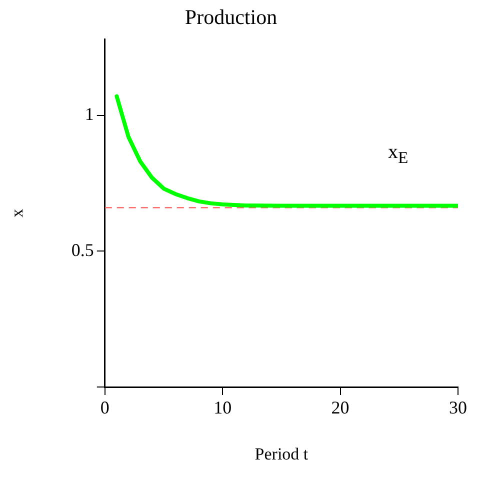 Image resolution: width=478 pixels, height=477 pixels. Describe the element at coordinates (340, 408) in the screenshot. I see `x-tick-label: 20` at that location.